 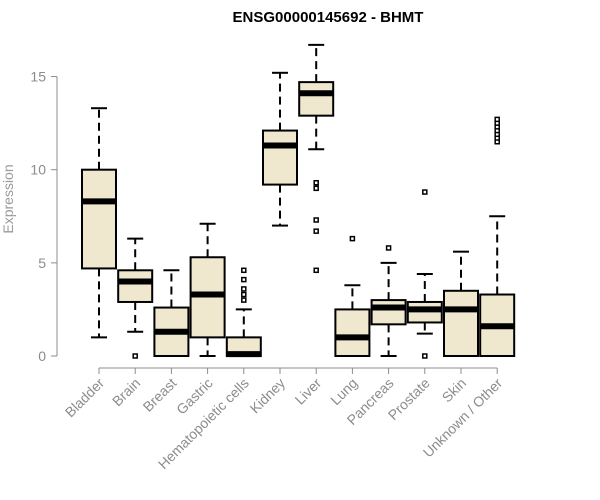 What do you see at coordinates (42, 356) in the screenshot?
I see `y-tick-label: 0` at bounding box center [42, 356].